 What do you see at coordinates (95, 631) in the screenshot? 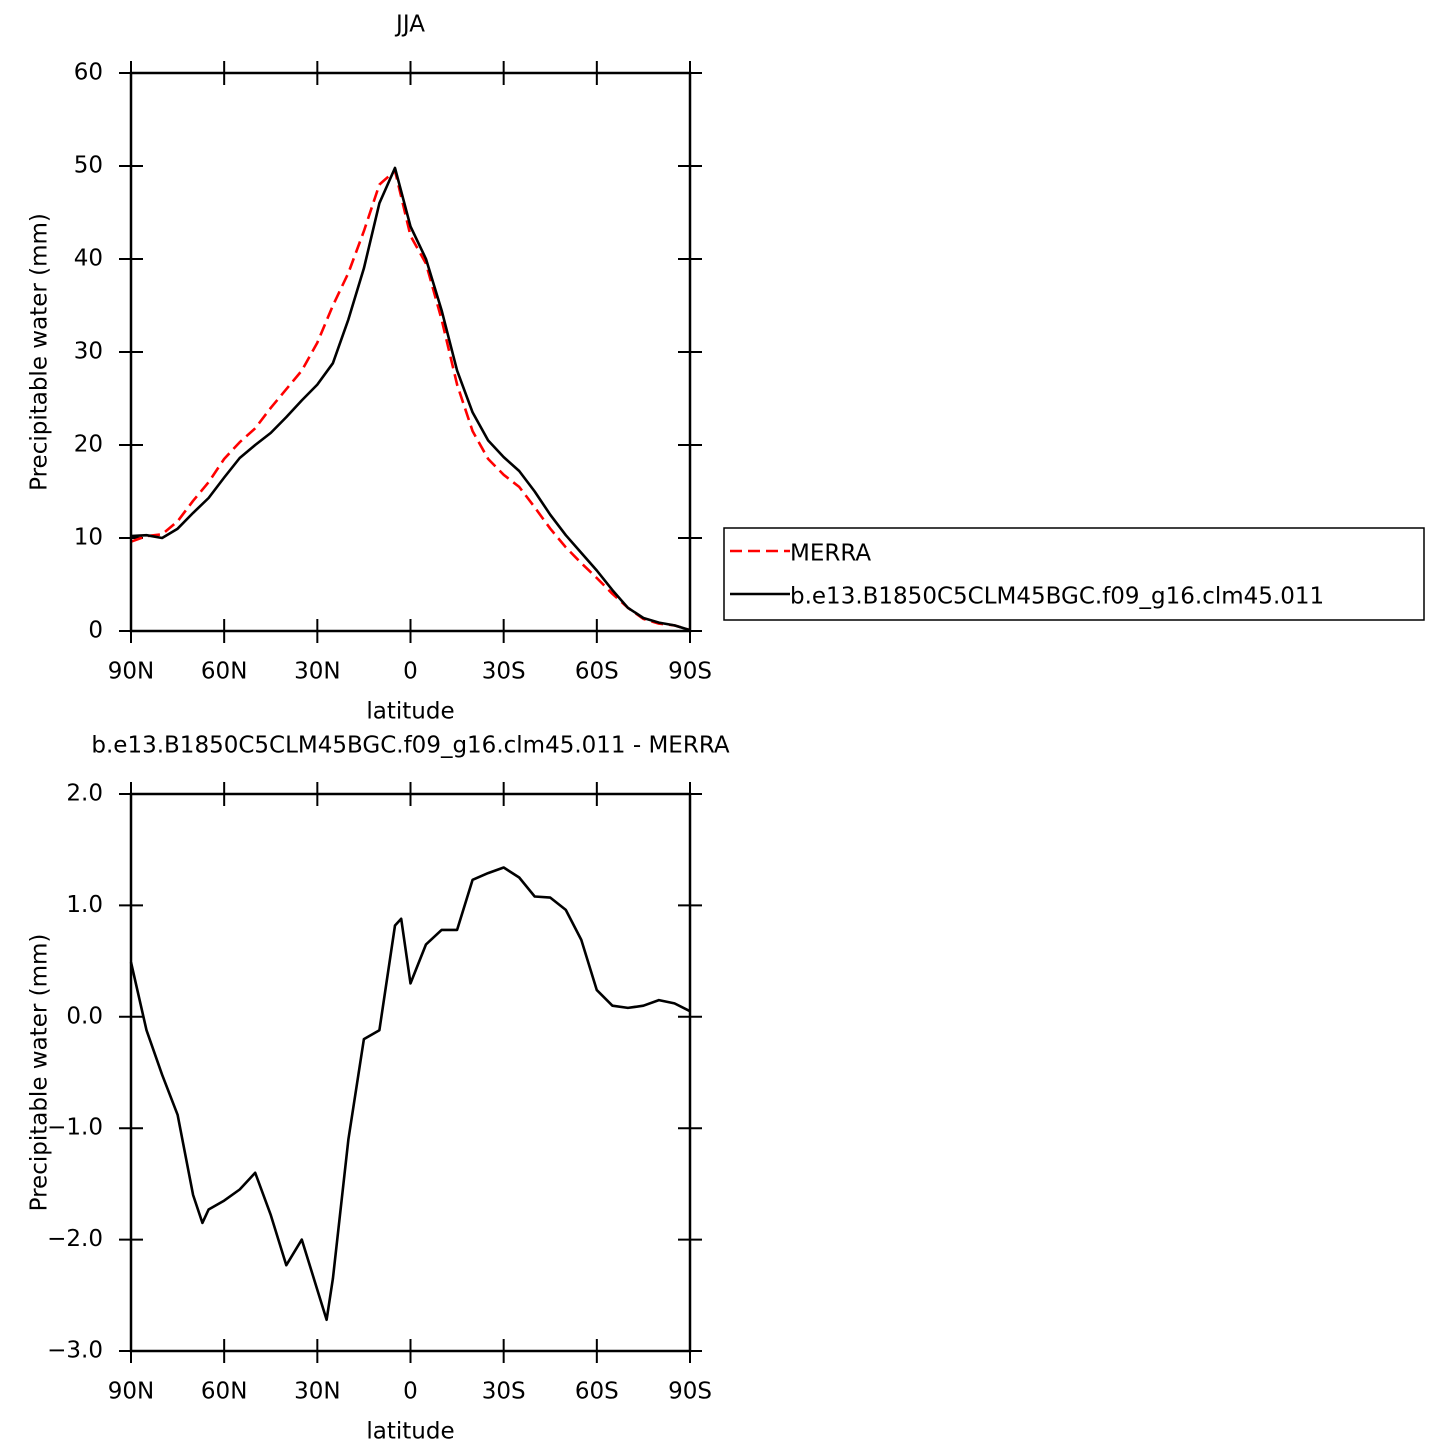
I see `y-tick-label: 0` at bounding box center [95, 631].